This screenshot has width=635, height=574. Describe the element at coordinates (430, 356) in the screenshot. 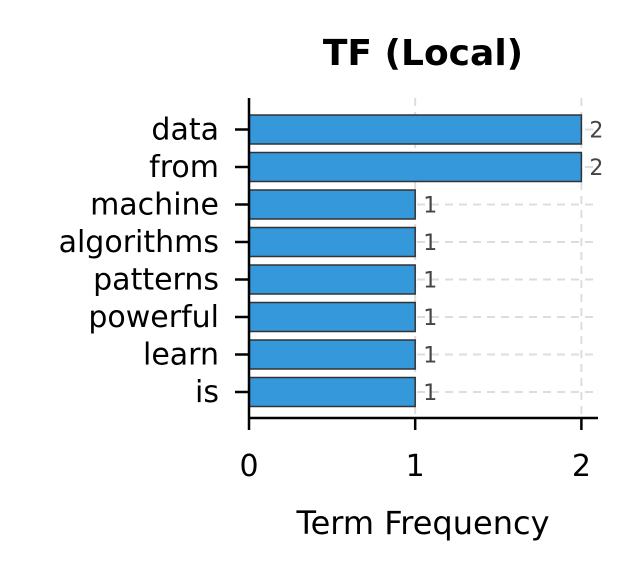

I see `data-label-learn: 1` at that location.